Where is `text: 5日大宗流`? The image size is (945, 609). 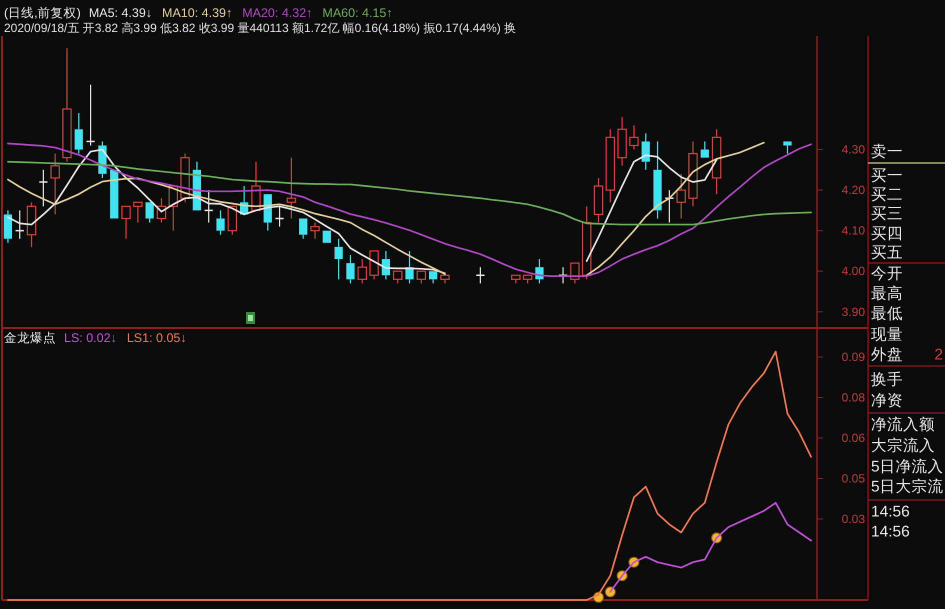
text: 5日大宗流 is located at coordinates (907, 487).